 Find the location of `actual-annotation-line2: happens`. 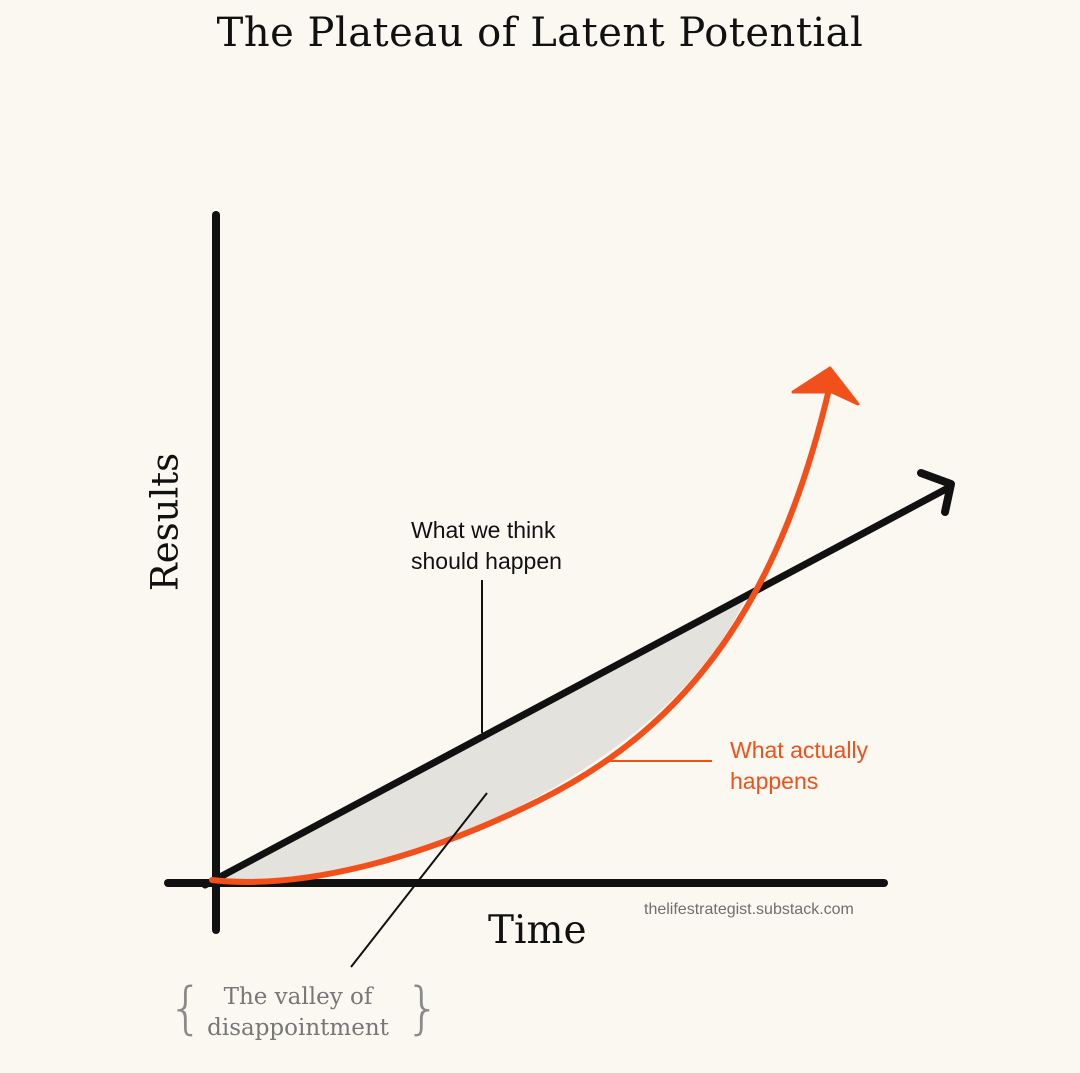

actual-annotation-line2: happens is located at coordinates (774, 781).